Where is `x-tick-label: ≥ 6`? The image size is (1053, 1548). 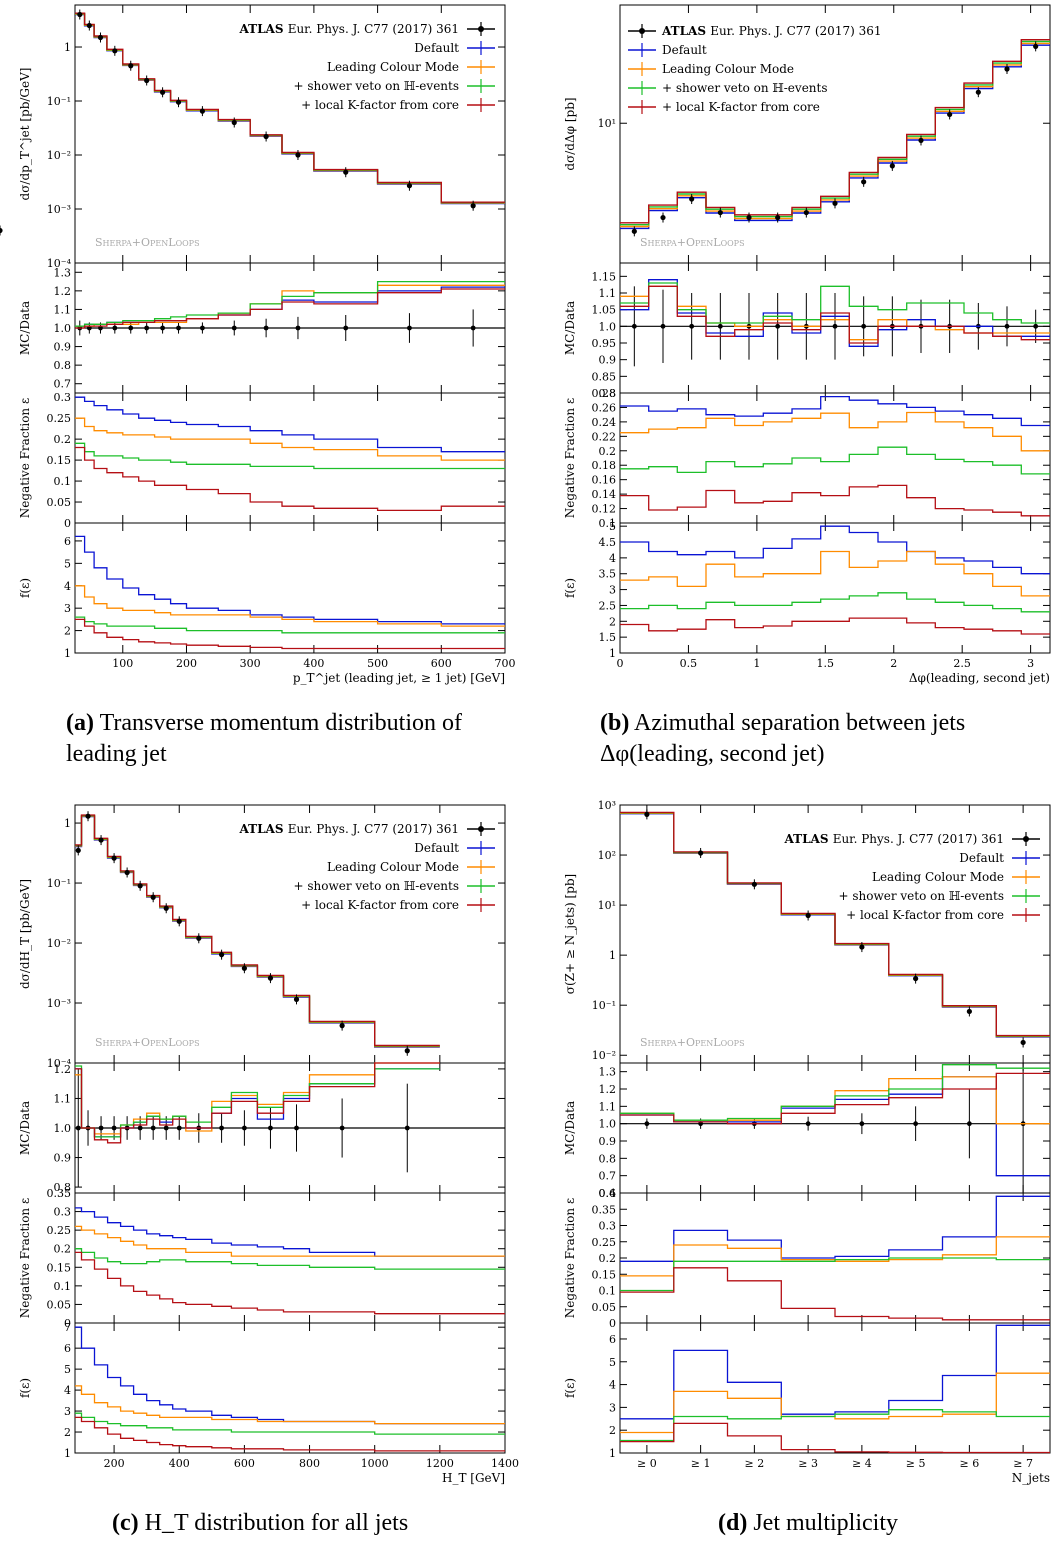
x-tick-label: ≥ 6 is located at coordinates (970, 1463).